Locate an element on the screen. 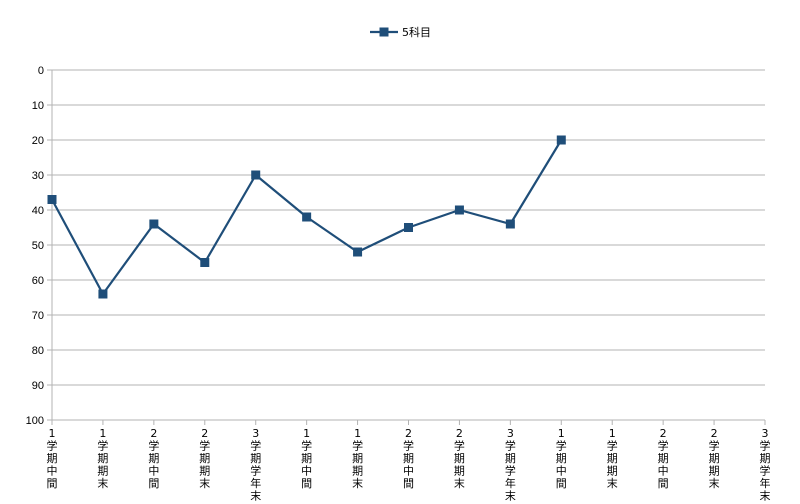 This screenshot has width=800, height=504. y-tick-label: 90 is located at coordinates (38, 386).